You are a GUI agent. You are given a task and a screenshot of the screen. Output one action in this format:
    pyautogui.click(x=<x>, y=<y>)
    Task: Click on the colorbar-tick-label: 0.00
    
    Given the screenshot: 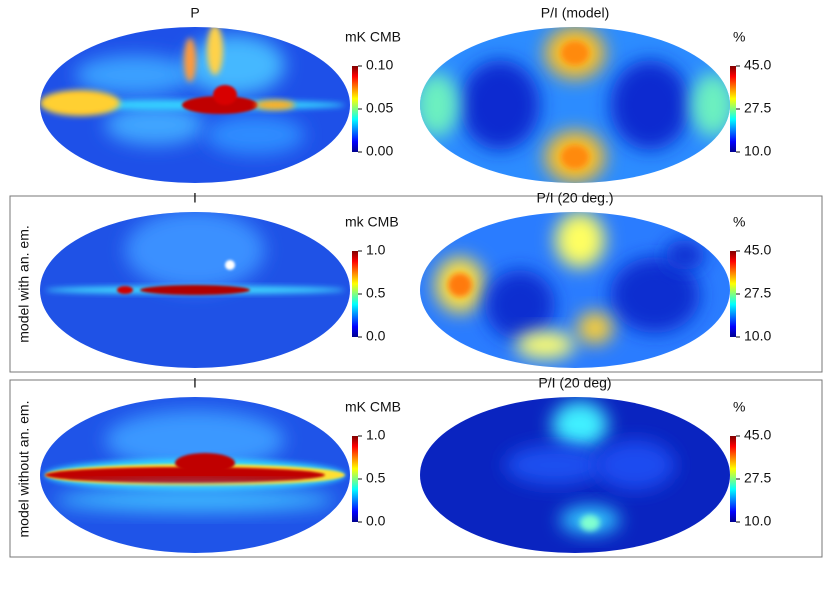 What is the action you would take?
    pyautogui.click(x=379, y=151)
    